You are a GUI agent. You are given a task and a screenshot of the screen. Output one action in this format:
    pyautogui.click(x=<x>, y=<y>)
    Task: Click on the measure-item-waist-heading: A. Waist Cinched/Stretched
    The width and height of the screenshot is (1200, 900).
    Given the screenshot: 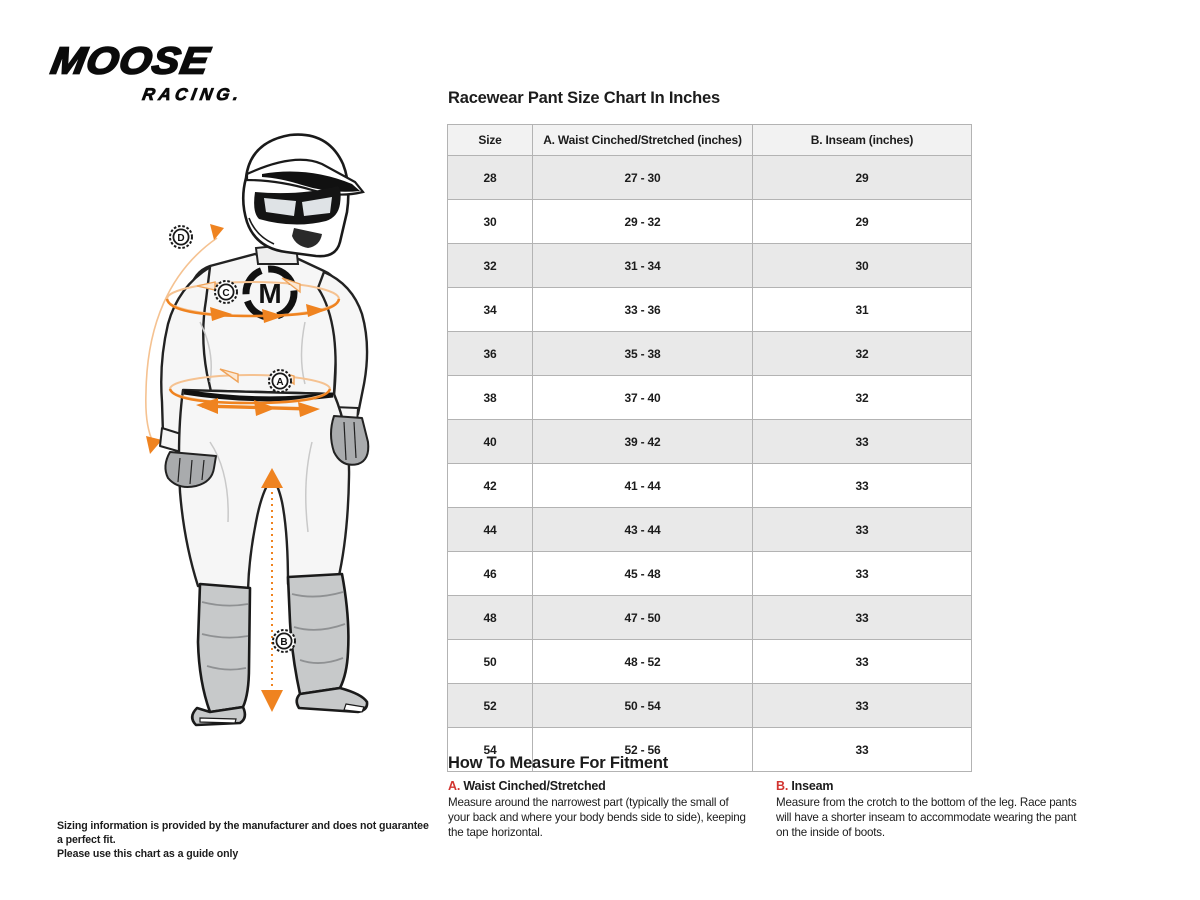 What is the action you would take?
    pyautogui.click(x=598, y=786)
    